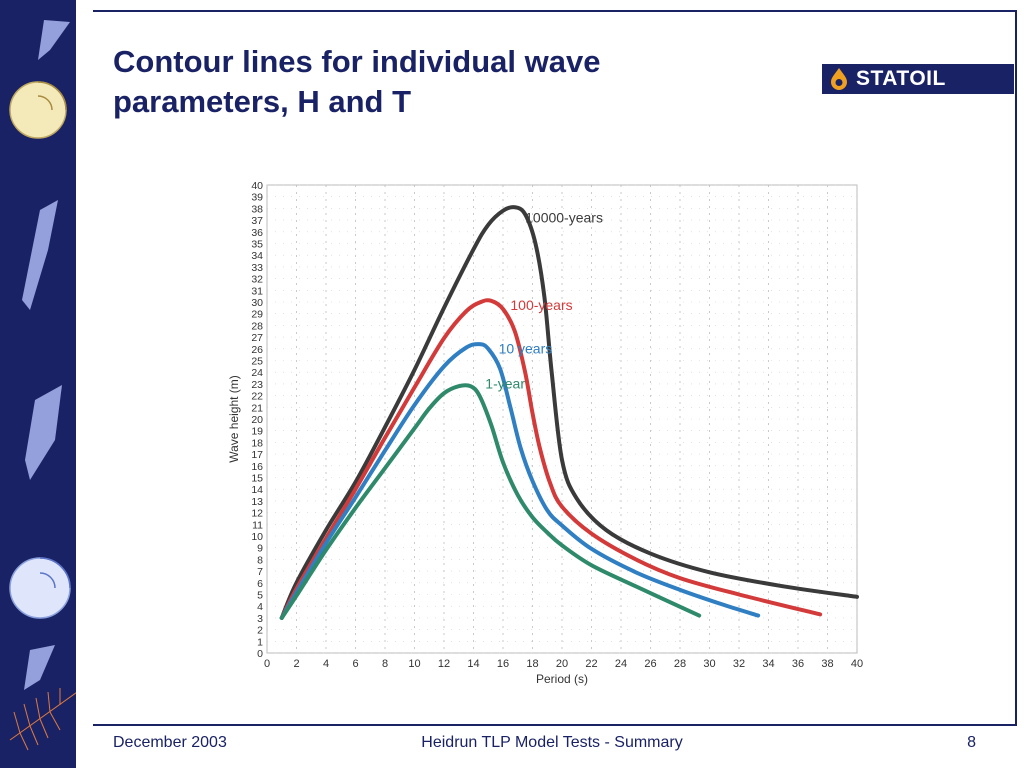 This screenshot has width=1024, height=773. I want to click on x-tick-label: 38, so click(827, 664).